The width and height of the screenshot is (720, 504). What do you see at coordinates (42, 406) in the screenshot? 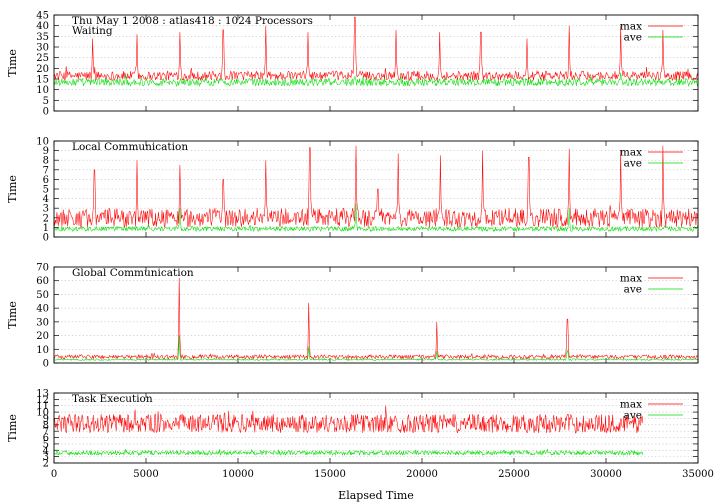
I see `y-tick-label: 11` at bounding box center [42, 406].